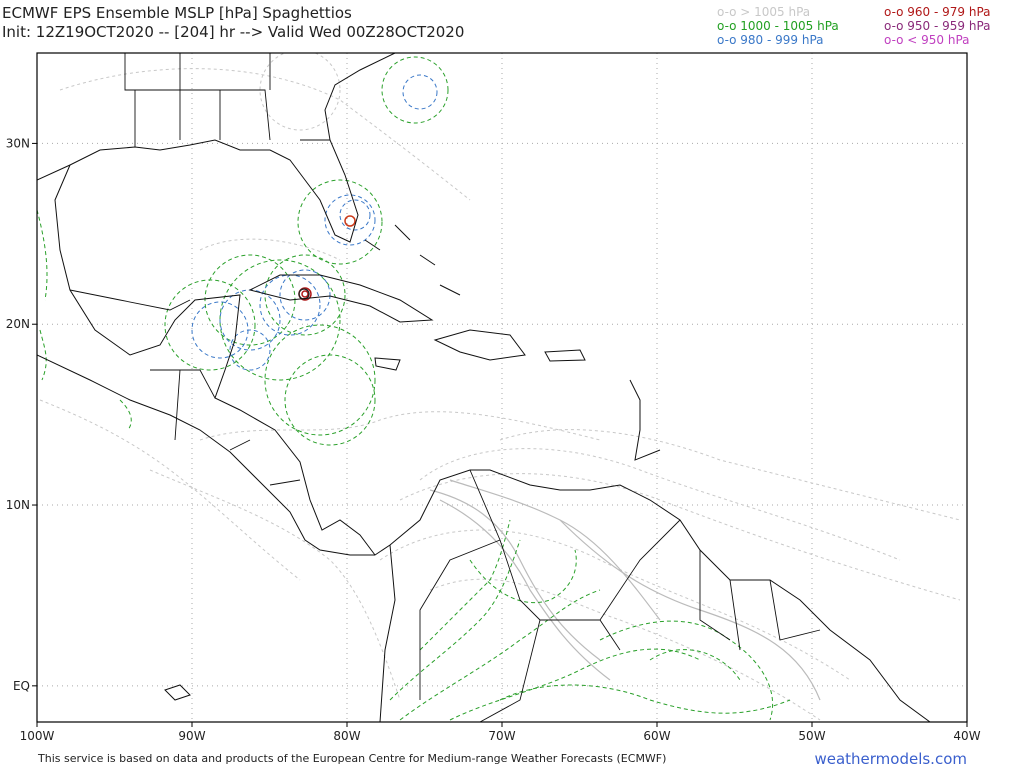 This screenshot has width=1024, height=768. Describe the element at coordinates (778, 26) in the screenshot. I see `legend-entry: o-o 1000 - 1005 hPa` at that location.